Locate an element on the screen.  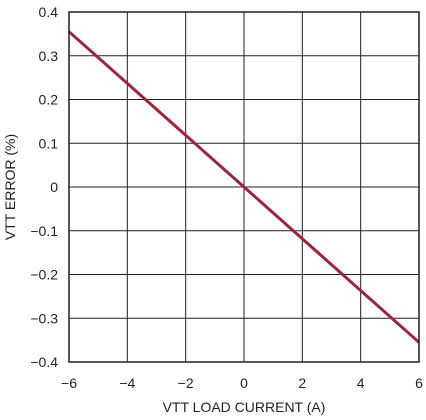
y-tick-label: −0.3 is located at coordinates (44, 318).